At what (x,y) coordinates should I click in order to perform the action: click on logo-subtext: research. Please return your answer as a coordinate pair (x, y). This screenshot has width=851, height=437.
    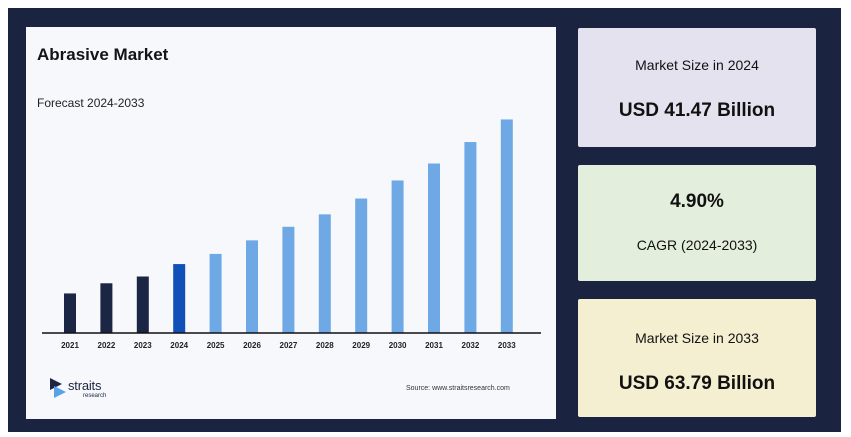
    Looking at the image, I should click on (95, 396).